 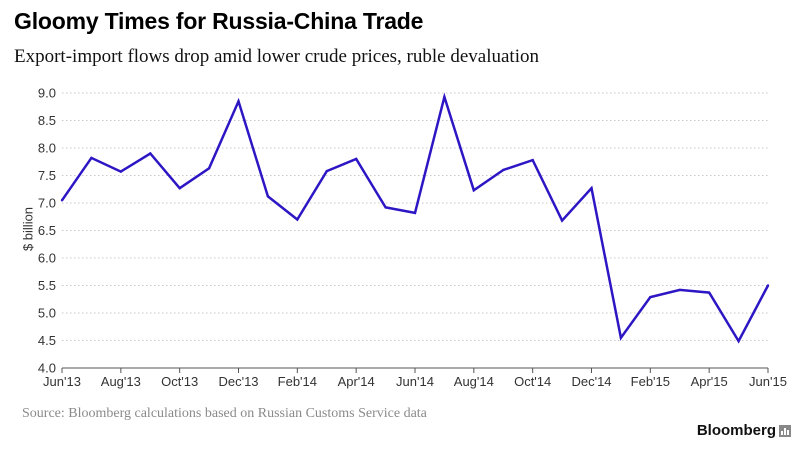 I want to click on y-tick-label: 6.5, so click(x=47, y=230).